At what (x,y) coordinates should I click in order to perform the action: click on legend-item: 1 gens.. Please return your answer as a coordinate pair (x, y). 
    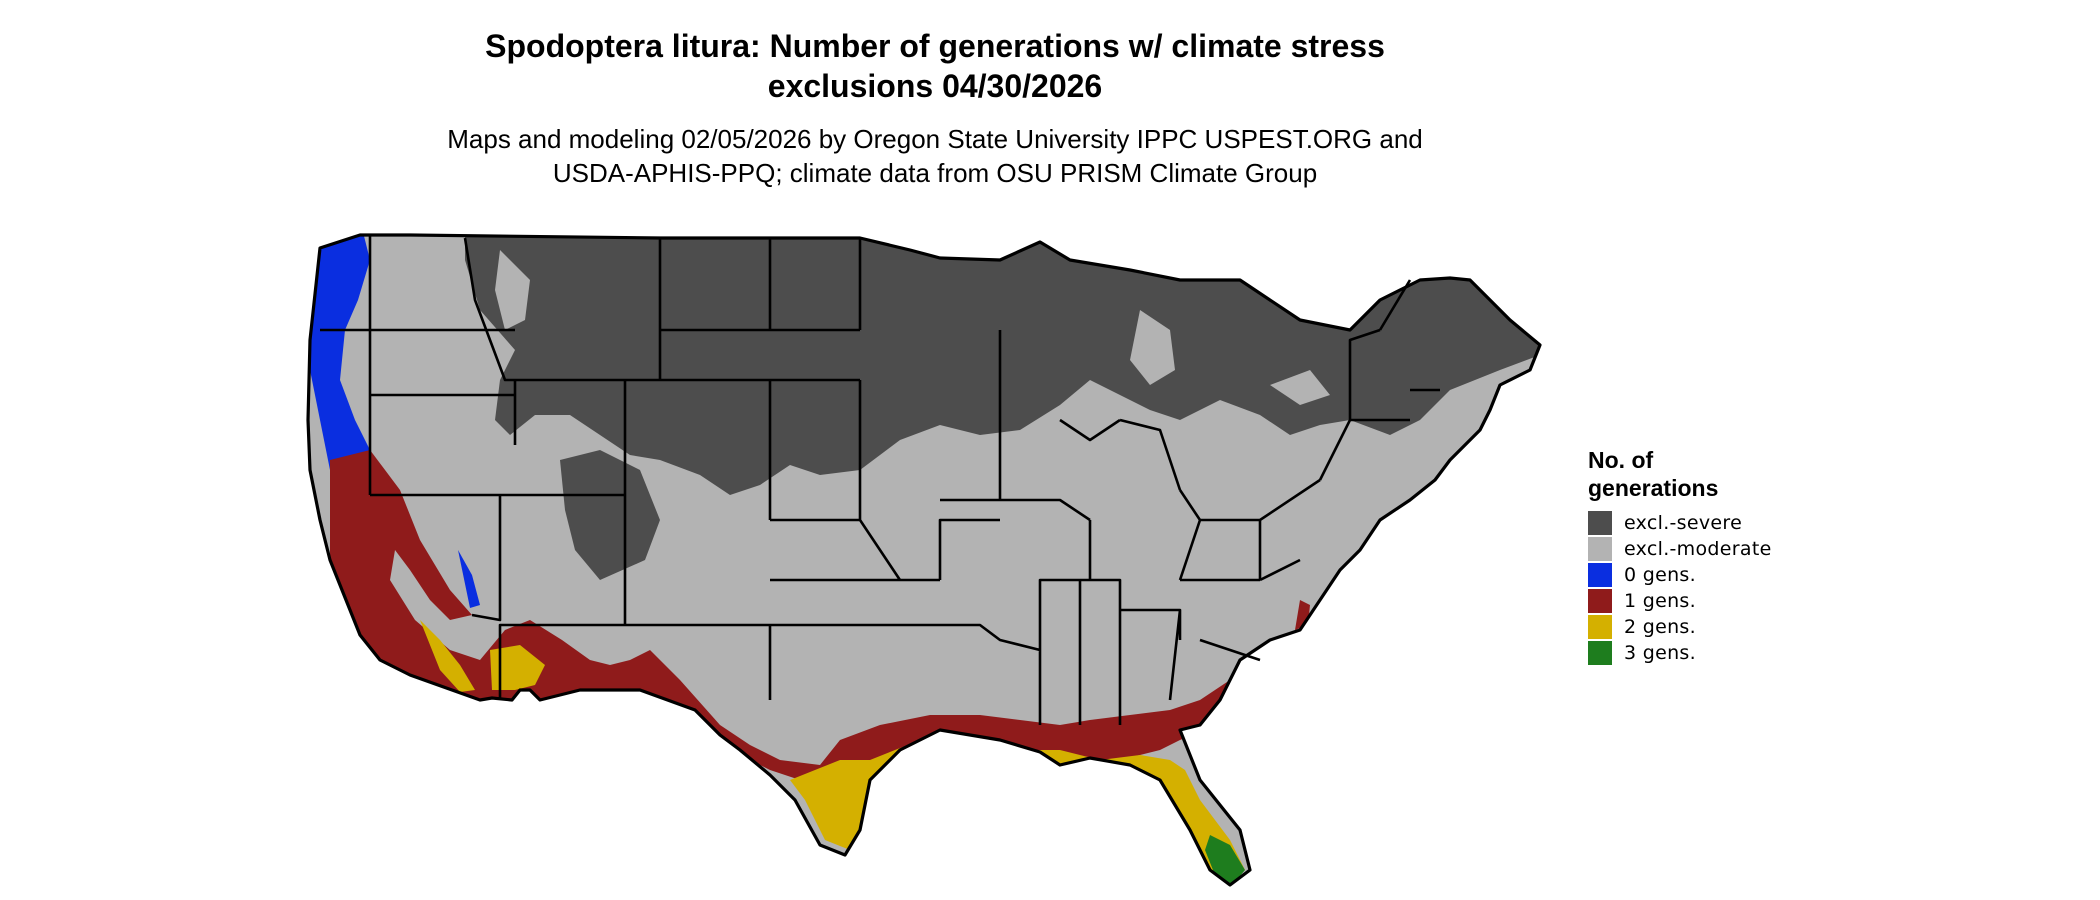
    Looking at the image, I should click on (1680, 601).